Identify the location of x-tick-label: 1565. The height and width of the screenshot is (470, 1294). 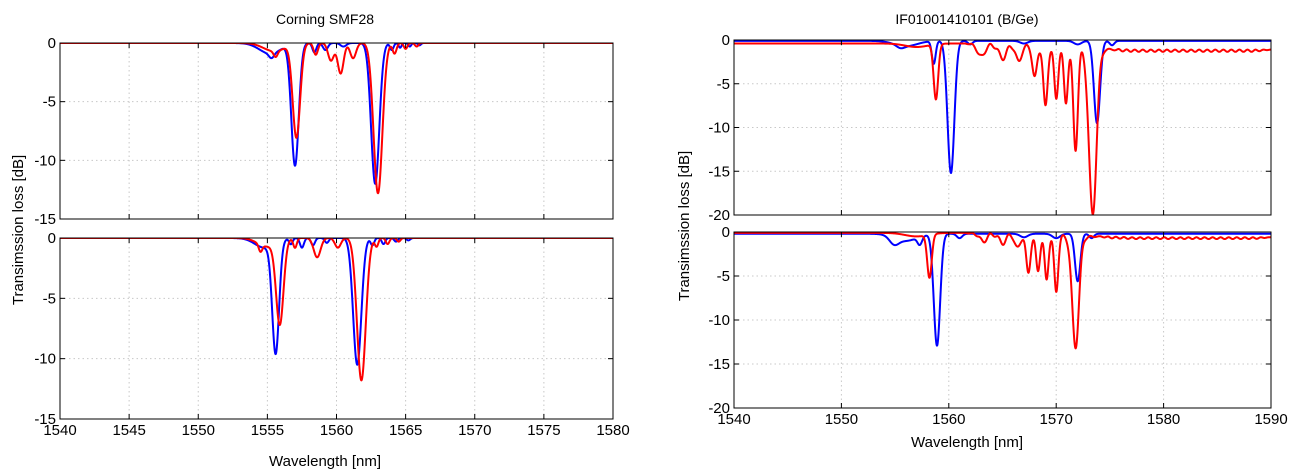
(405, 430).